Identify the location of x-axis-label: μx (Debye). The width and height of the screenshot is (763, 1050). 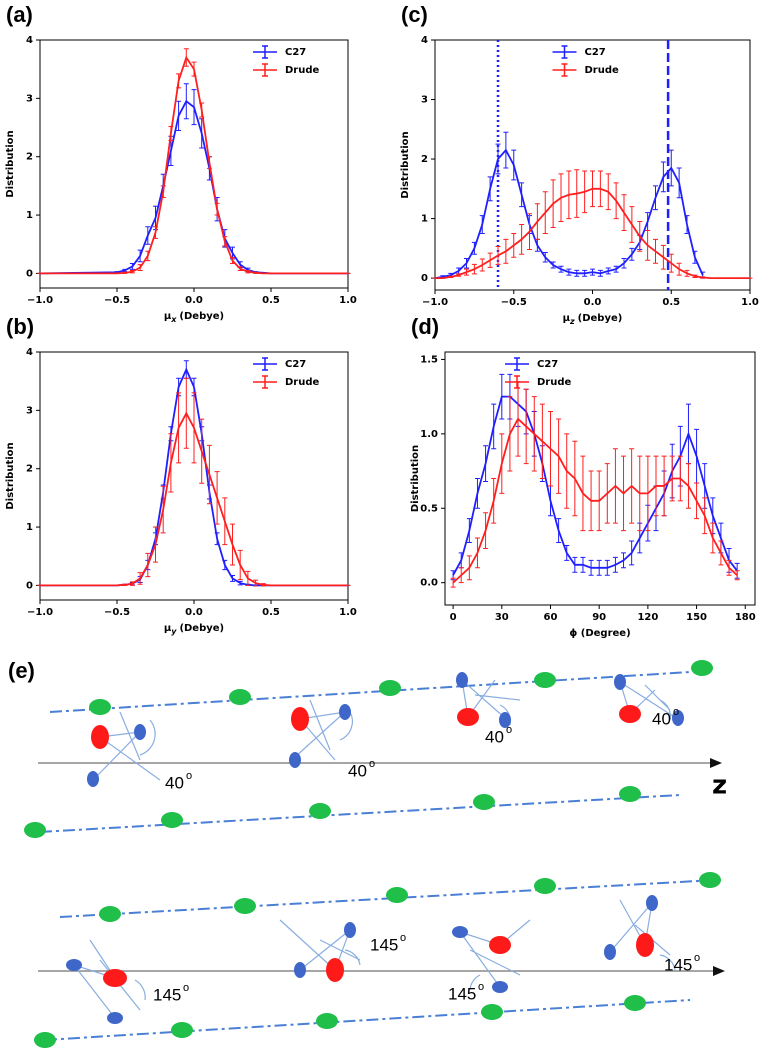
(194, 317).